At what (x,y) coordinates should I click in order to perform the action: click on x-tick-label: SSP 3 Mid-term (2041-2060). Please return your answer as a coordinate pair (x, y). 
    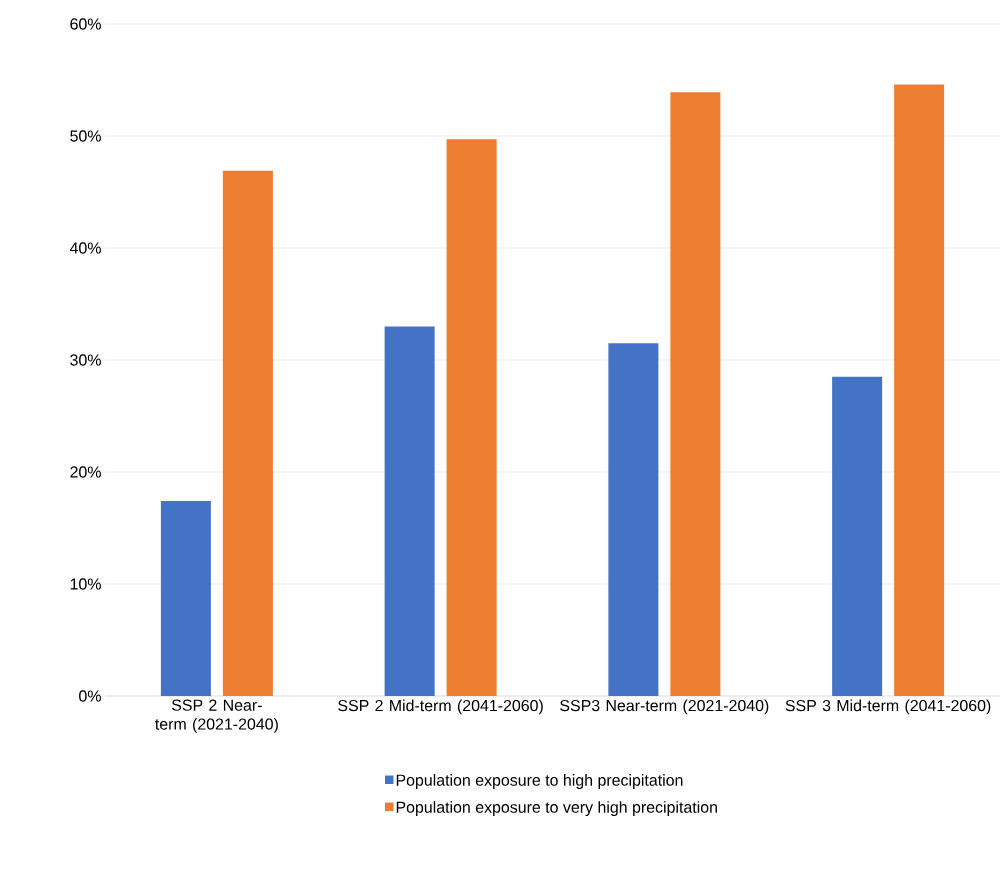
    Looking at the image, I should click on (888, 707).